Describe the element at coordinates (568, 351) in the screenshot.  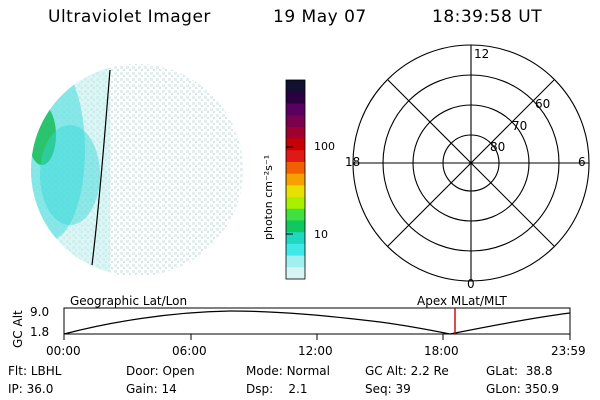
I see `orbit-xtick-4: 23:59` at that location.